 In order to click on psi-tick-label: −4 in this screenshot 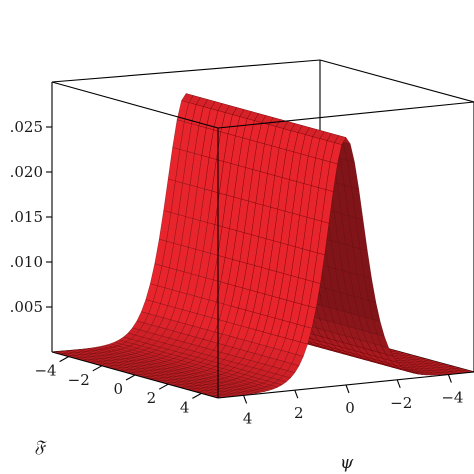, I will do `click(452, 398)`.